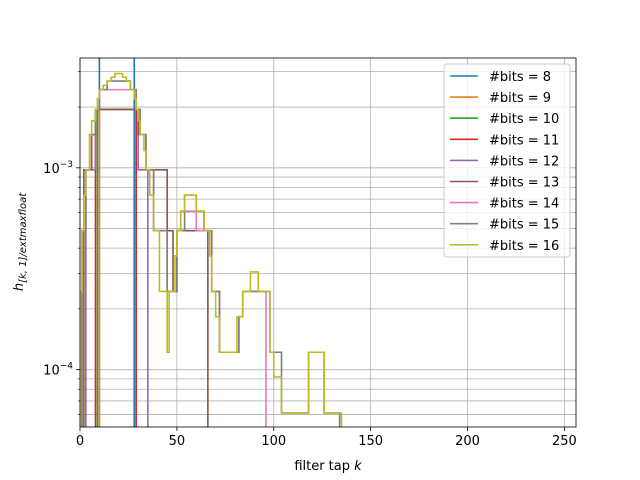  Describe the element at coordinates (467, 441) in the screenshot. I see `x-tick-label: 200` at that location.